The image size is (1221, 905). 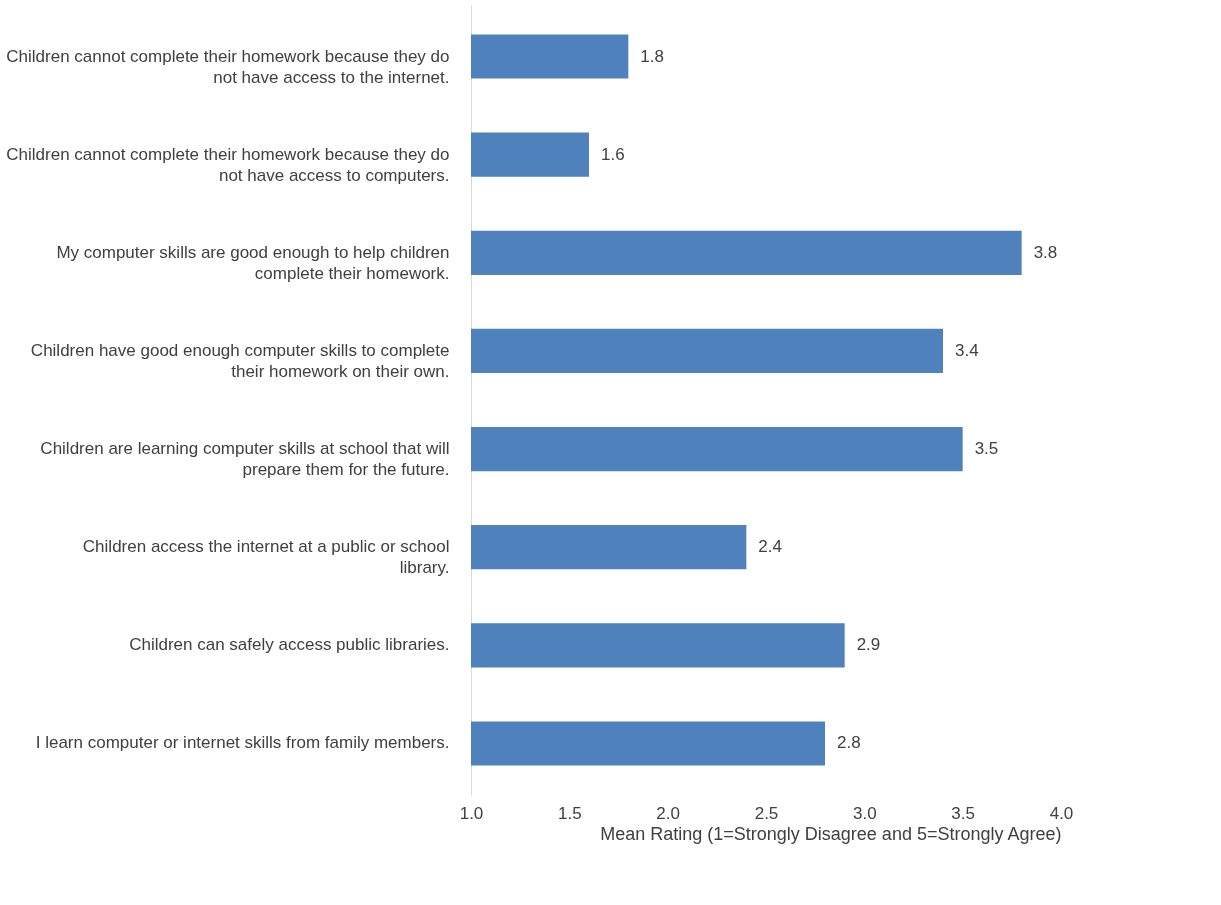 I want to click on data-label: 1.6, so click(x=613, y=154).